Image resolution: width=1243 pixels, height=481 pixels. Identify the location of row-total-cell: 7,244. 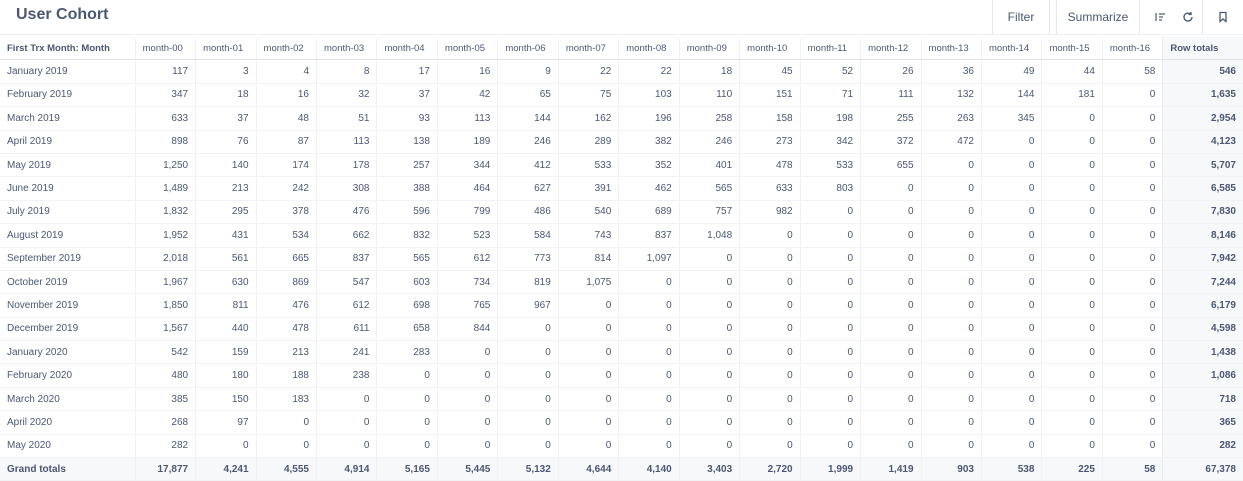
(1202, 282).